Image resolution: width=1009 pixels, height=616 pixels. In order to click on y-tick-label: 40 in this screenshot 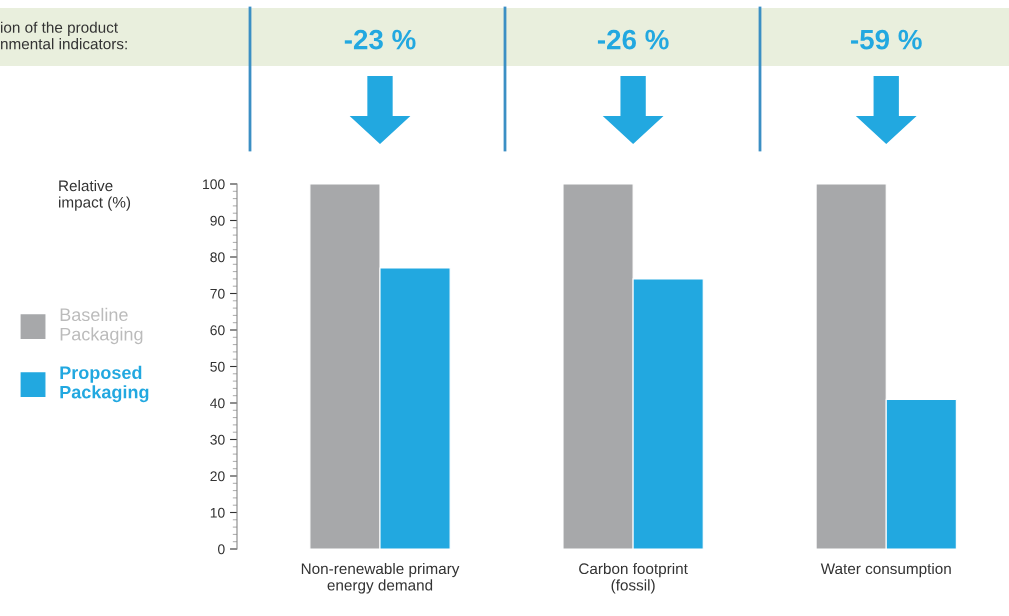, I will do `click(217, 403)`.